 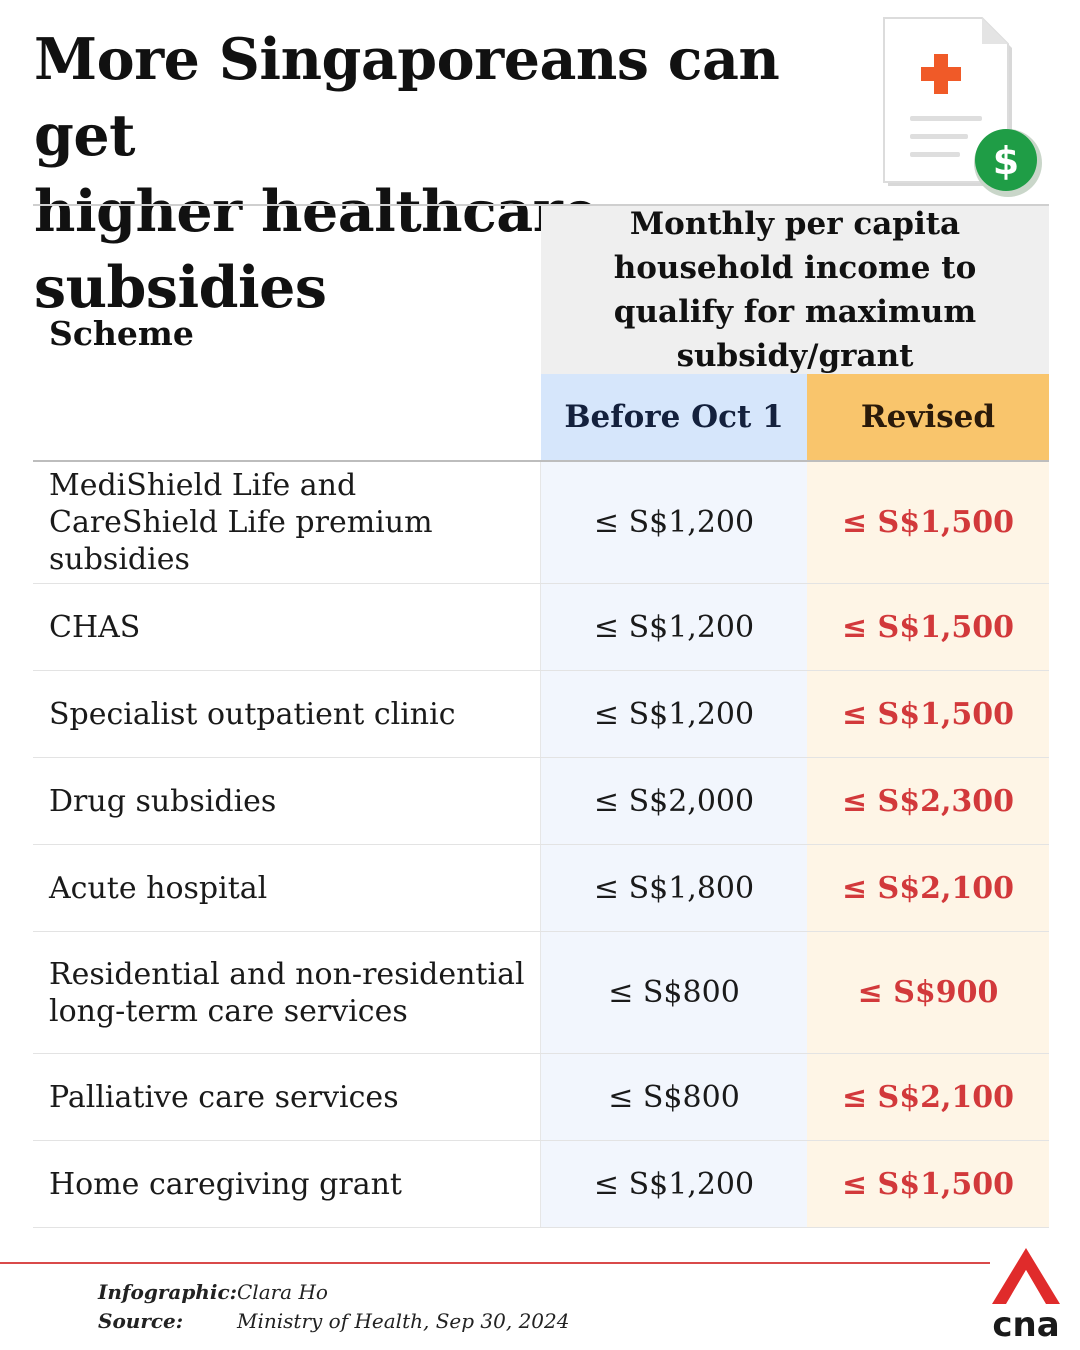 What do you see at coordinates (403, 1321) in the screenshot?
I see `source-value: Ministry of Health, Sep 30, 2024` at bounding box center [403, 1321].